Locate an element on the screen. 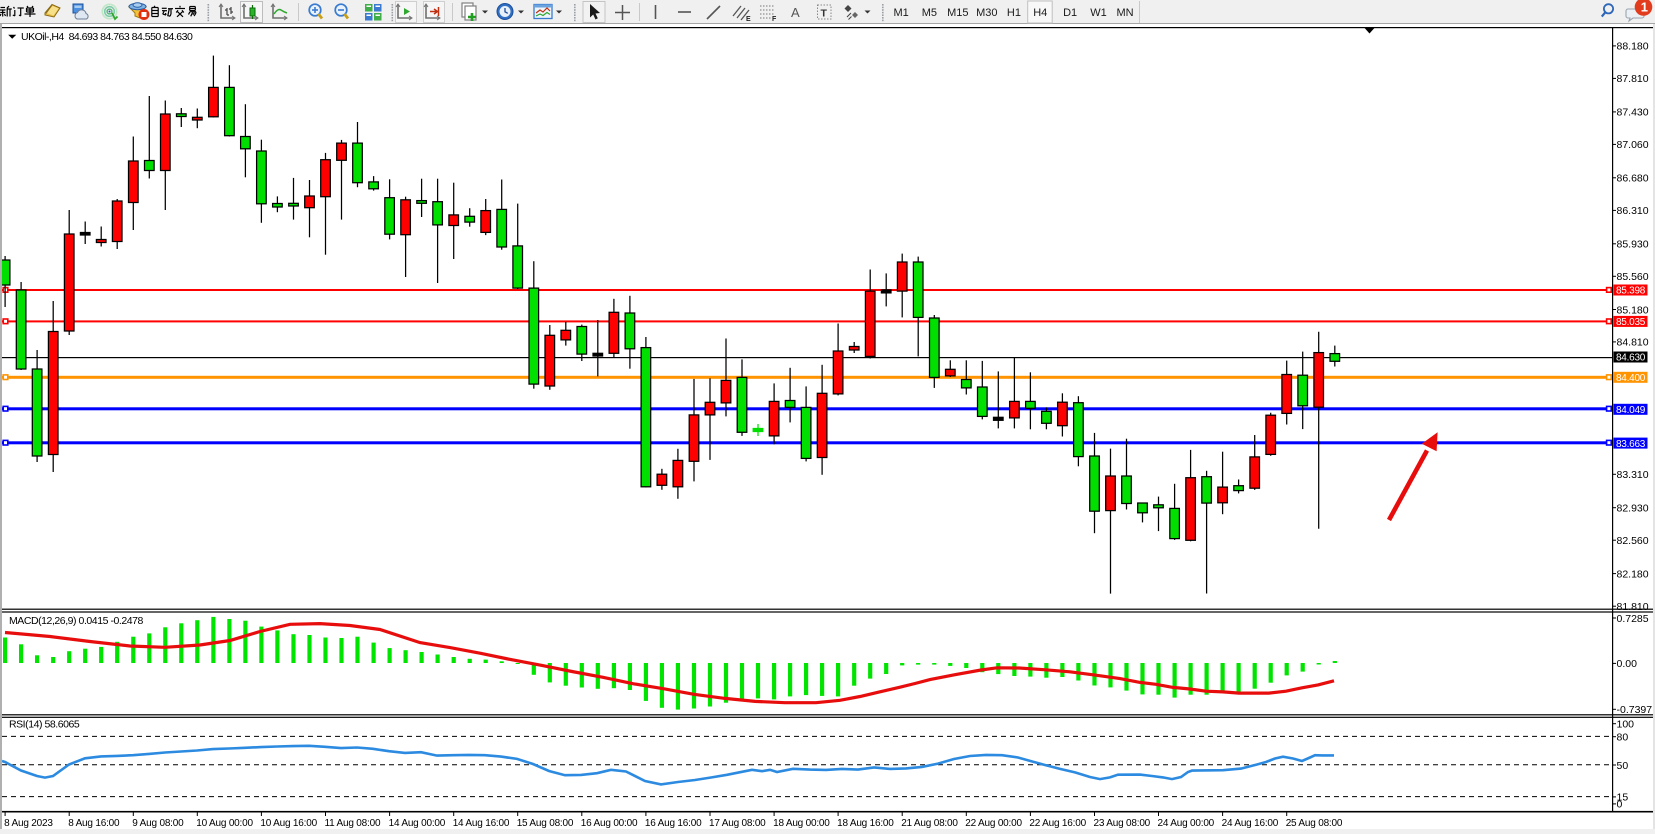  svg-text: 82.930 is located at coordinates (1633, 509).